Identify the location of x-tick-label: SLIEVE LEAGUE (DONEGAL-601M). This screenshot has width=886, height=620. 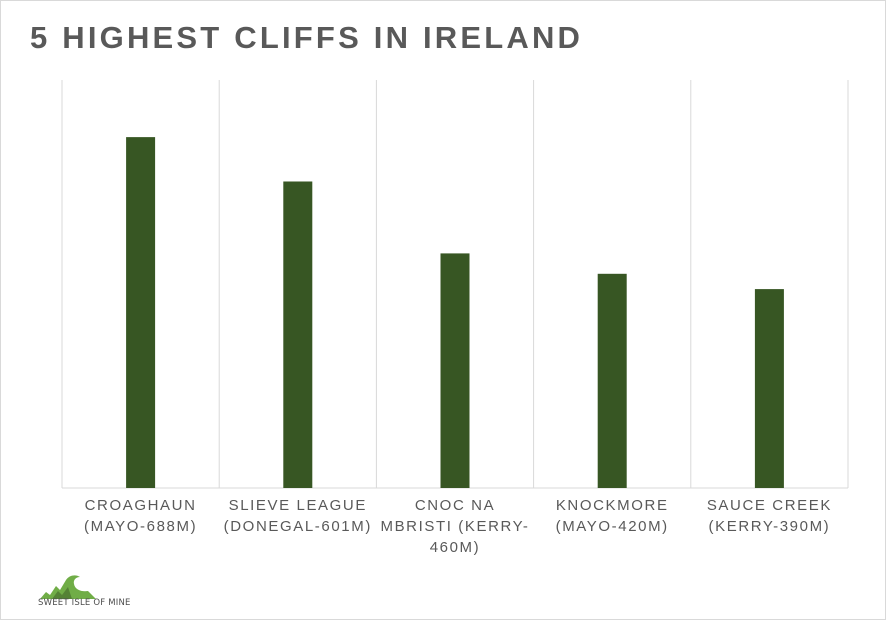
(298, 516).